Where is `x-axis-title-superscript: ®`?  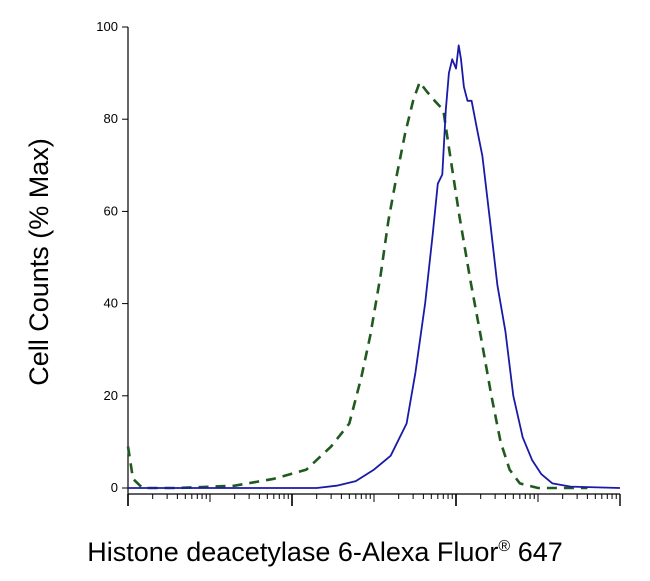 x-axis-title-superscript: ® is located at coordinates (504, 546).